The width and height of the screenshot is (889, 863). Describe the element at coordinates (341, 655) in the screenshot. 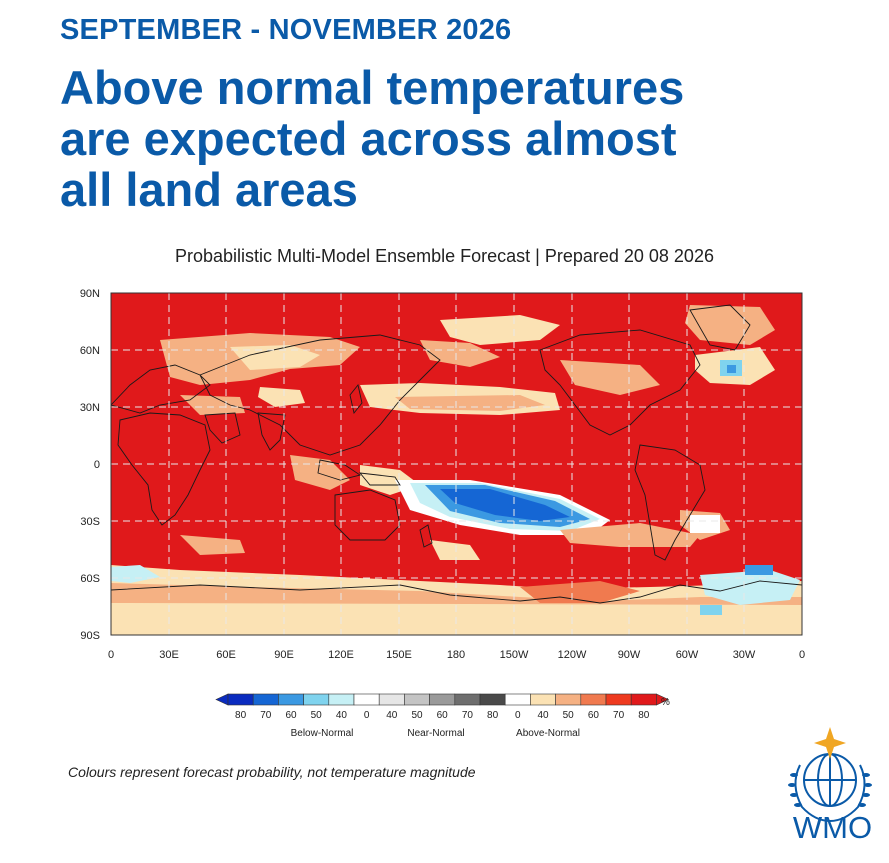

I see `lon-tick-label: 120E` at that location.